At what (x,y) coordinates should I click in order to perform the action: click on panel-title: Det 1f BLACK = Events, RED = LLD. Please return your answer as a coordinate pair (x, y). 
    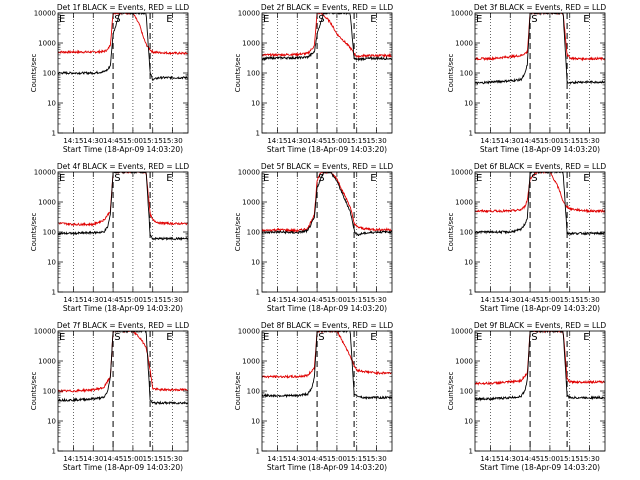
    Looking at the image, I should click on (123, 7).